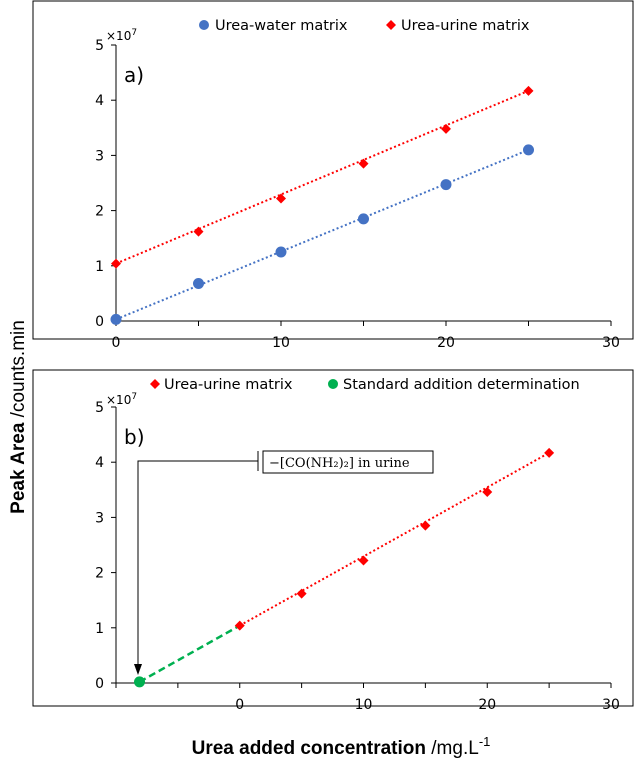 The height and width of the screenshot is (767, 635). I want to click on annotation-arrowhead, so click(138, 669).